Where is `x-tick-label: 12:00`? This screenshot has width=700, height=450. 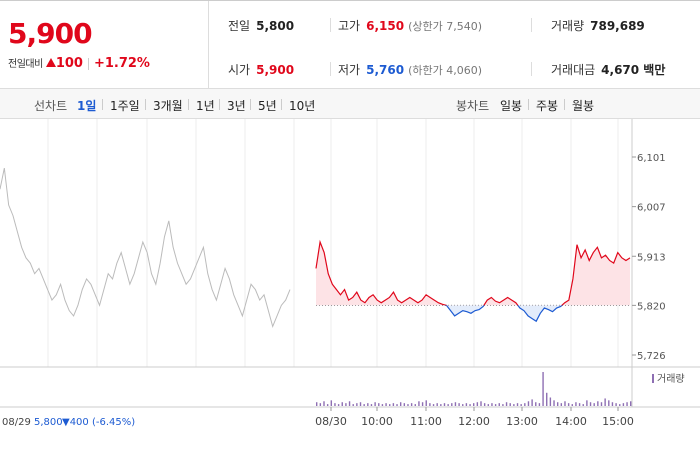
x-tick-label: 12:00 is located at coordinates (474, 421).